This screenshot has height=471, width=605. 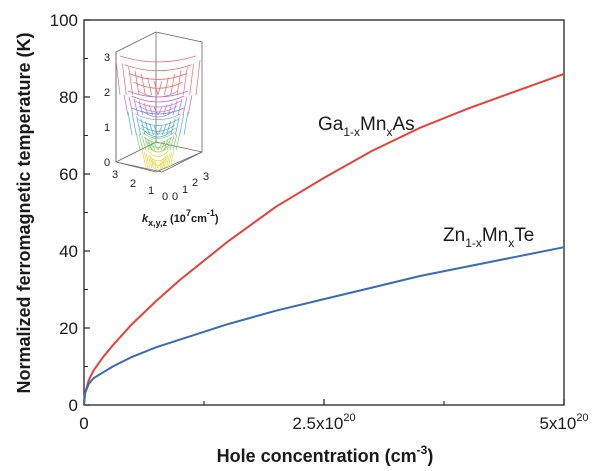 I want to click on y-tick-label: 20, so click(x=68, y=328).